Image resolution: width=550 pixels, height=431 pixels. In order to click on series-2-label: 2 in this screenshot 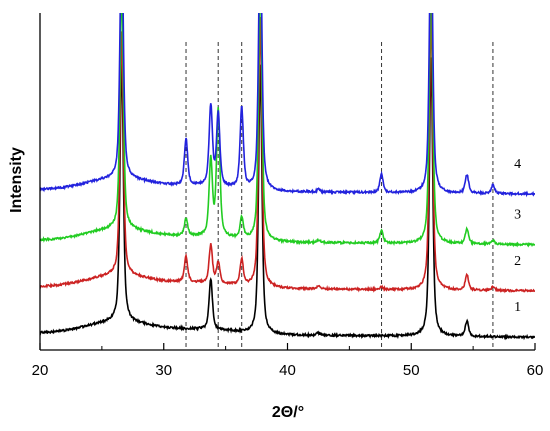, I will do `click(517, 261)`.